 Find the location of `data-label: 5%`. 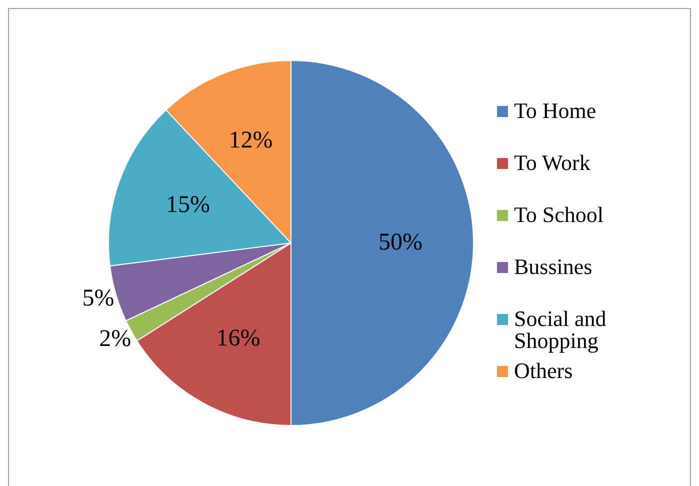

data-label: 5% is located at coordinates (98, 298).